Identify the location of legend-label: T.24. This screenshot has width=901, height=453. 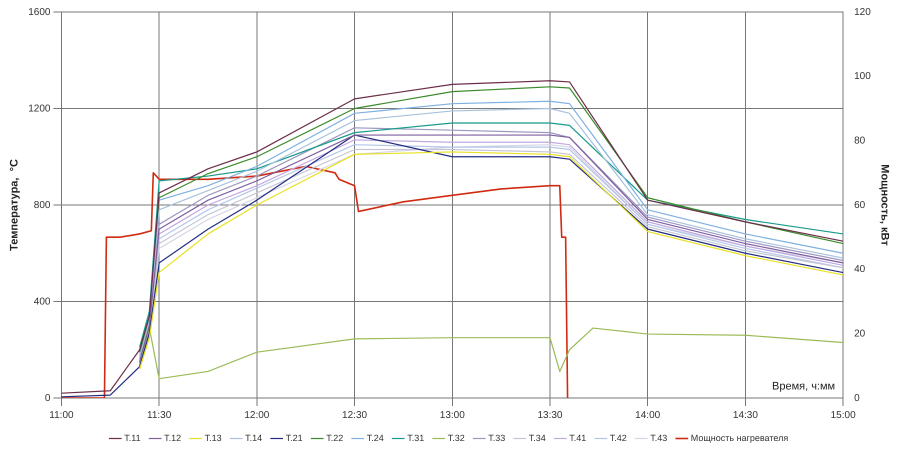
(375, 437).